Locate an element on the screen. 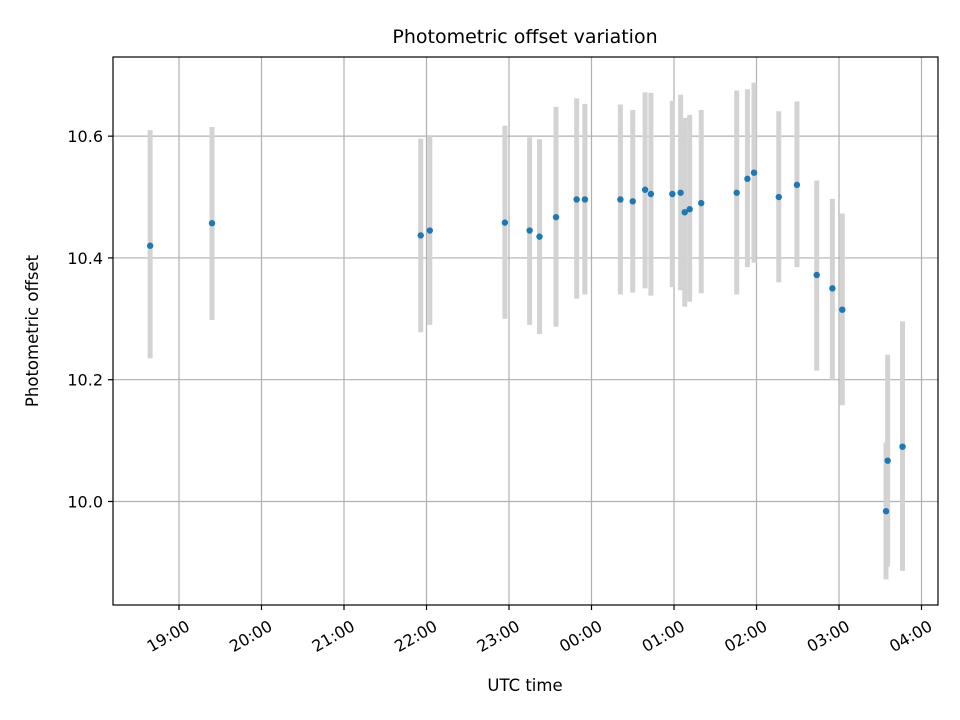 The height and width of the screenshot is (720, 960). y-tick-label: 10.6 is located at coordinates (85, 136).